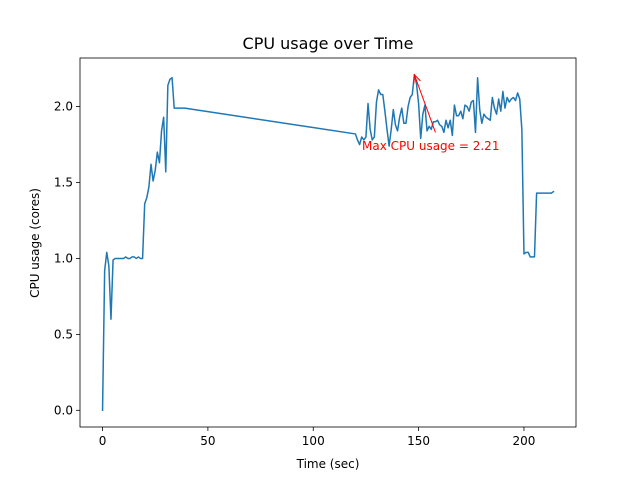 This screenshot has width=640, height=480. I want to click on annotation-arrow-shaft, so click(424, 103).